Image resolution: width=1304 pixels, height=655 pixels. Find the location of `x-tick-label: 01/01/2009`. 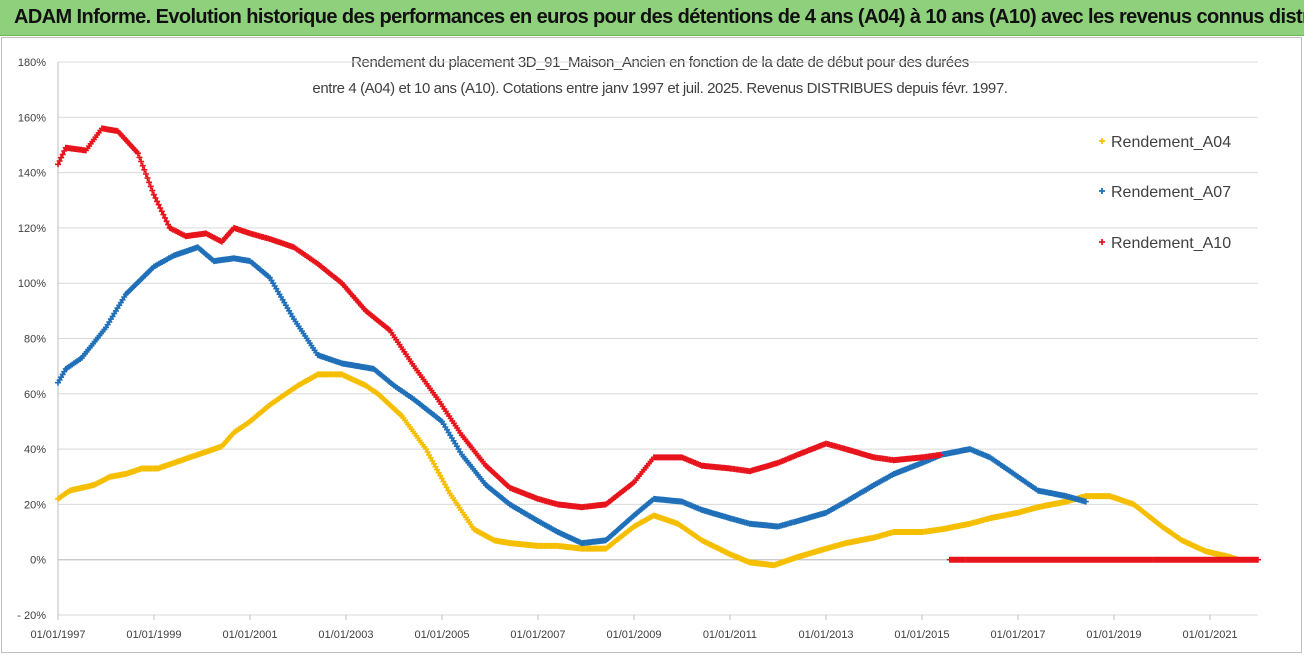

x-tick-label: 01/01/2009 is located at coordinates (633, 635).